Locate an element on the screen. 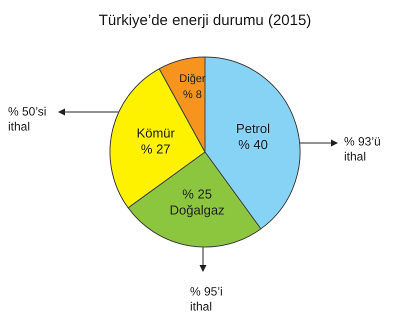  slice-label: Doğalgaz is located at coordinates (197, 210).